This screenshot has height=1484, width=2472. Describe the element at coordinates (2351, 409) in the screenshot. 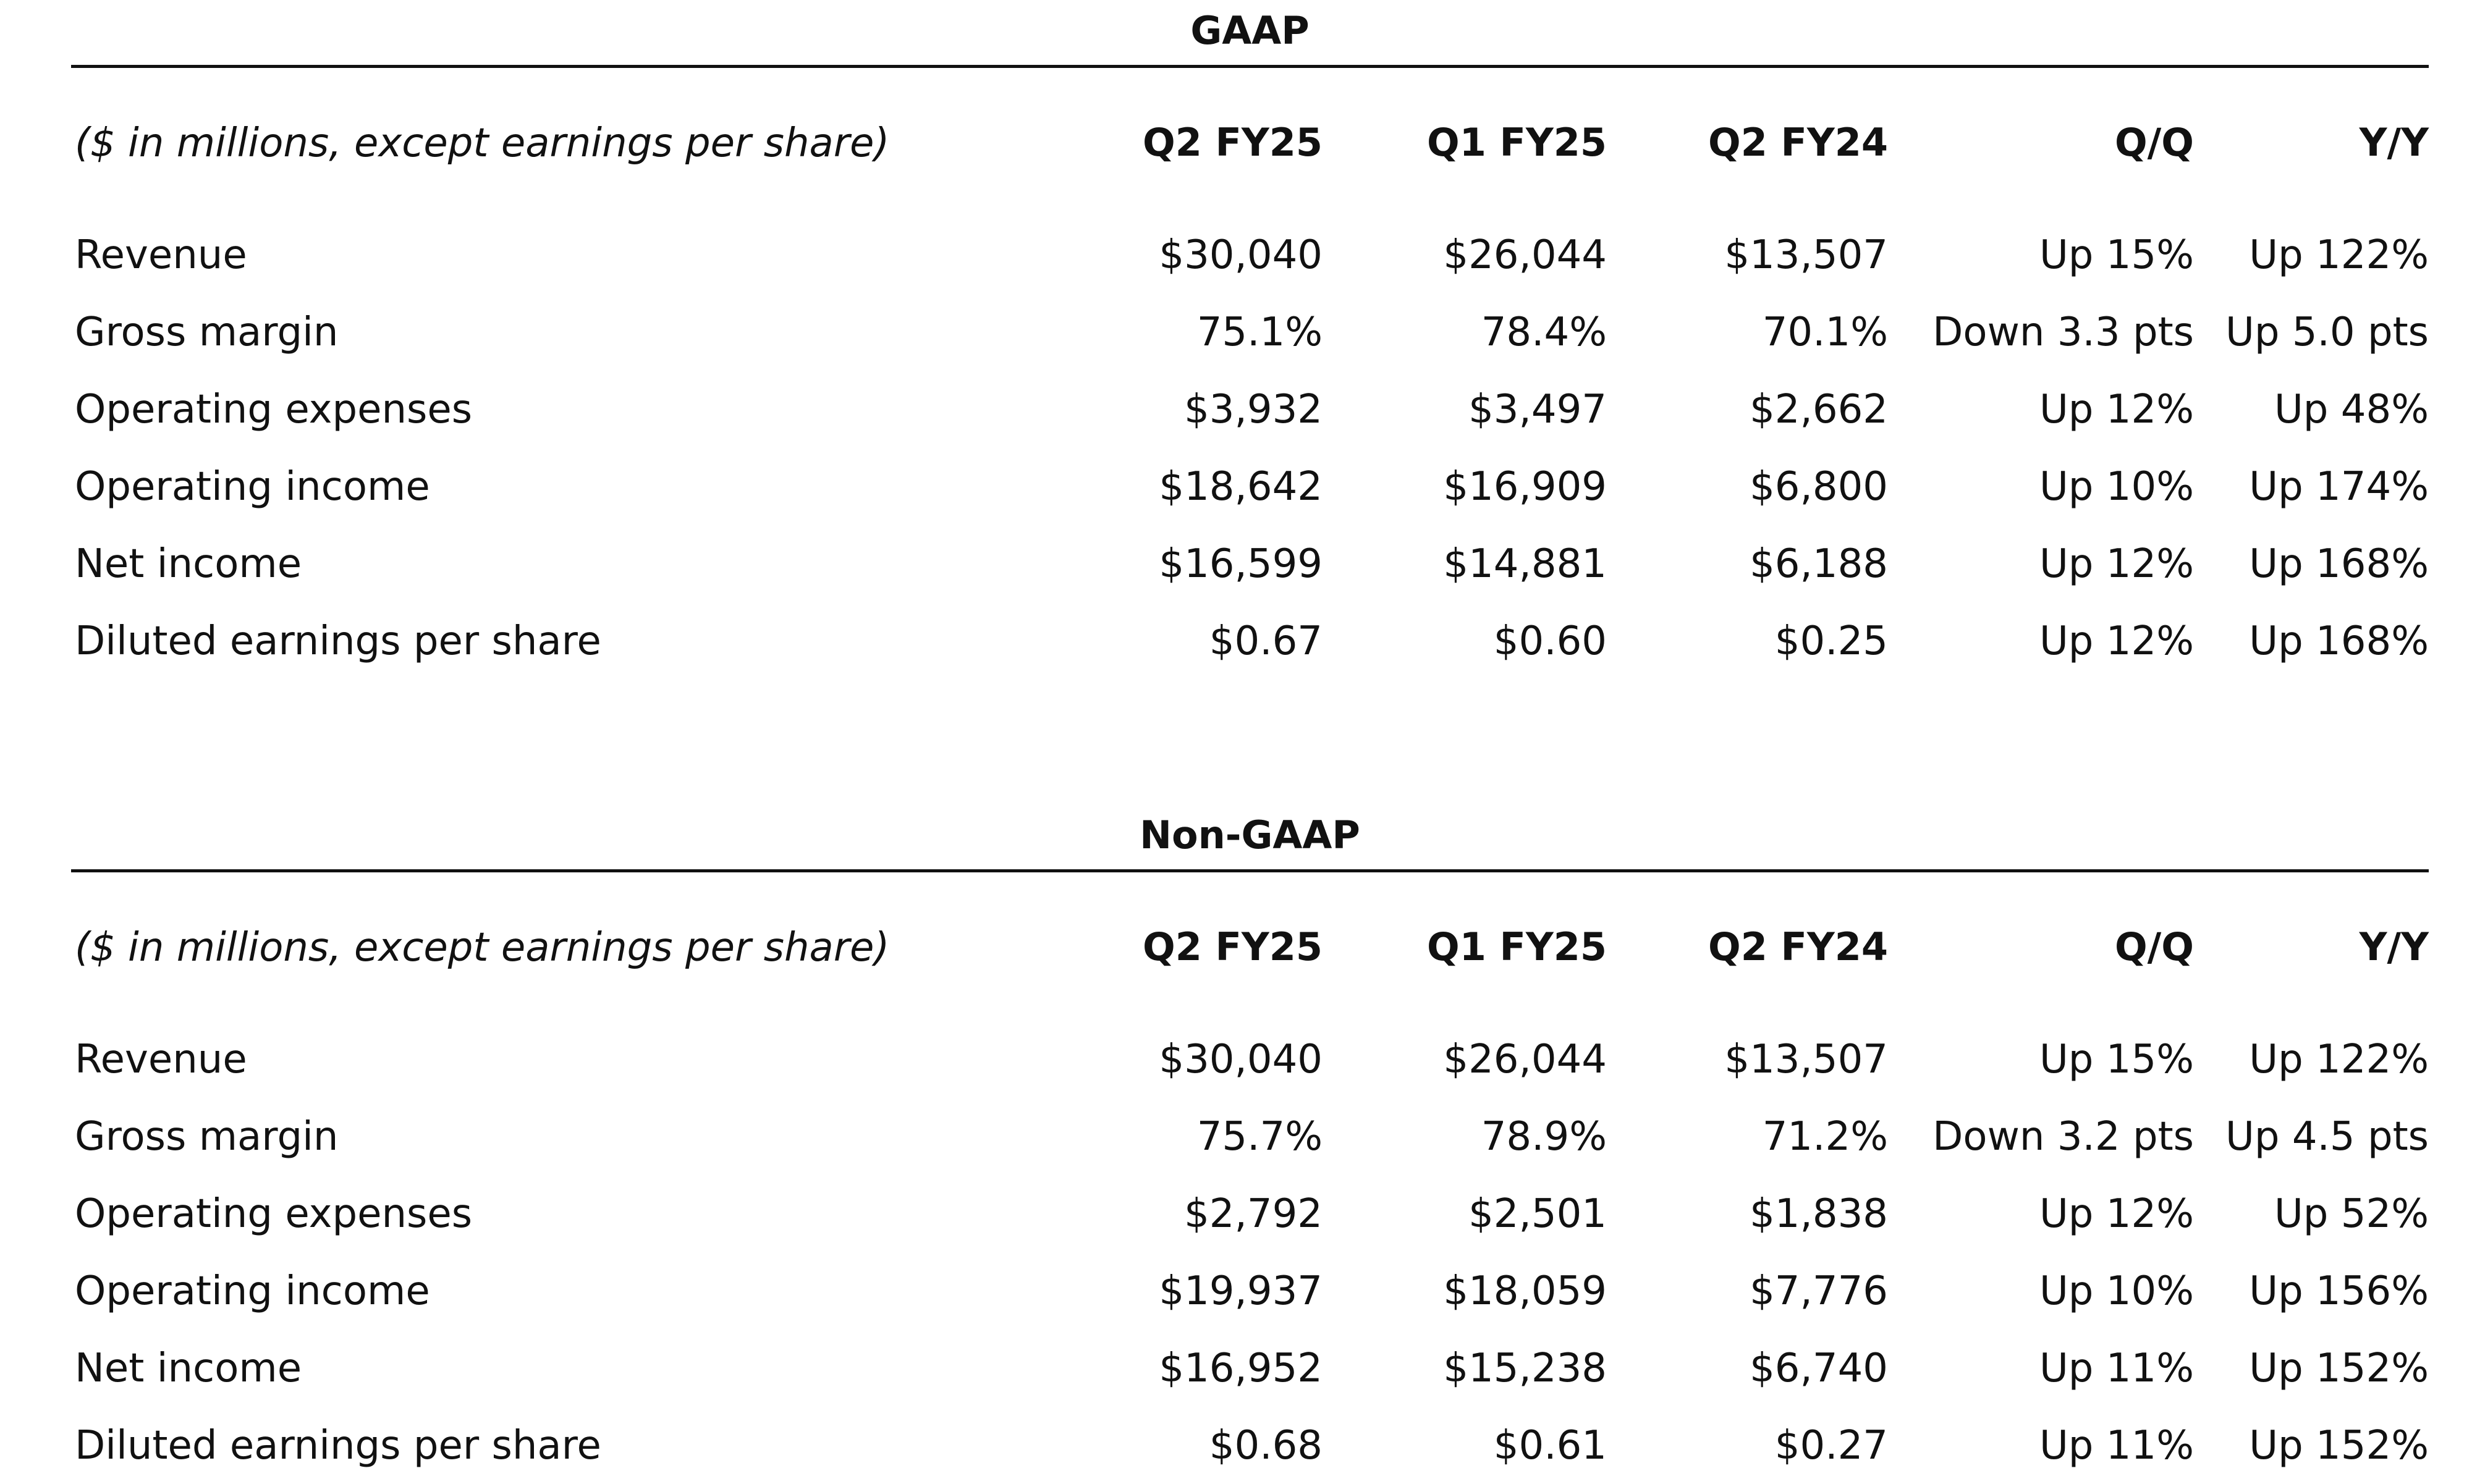

I see `table-cell: Up 48%` at that location.